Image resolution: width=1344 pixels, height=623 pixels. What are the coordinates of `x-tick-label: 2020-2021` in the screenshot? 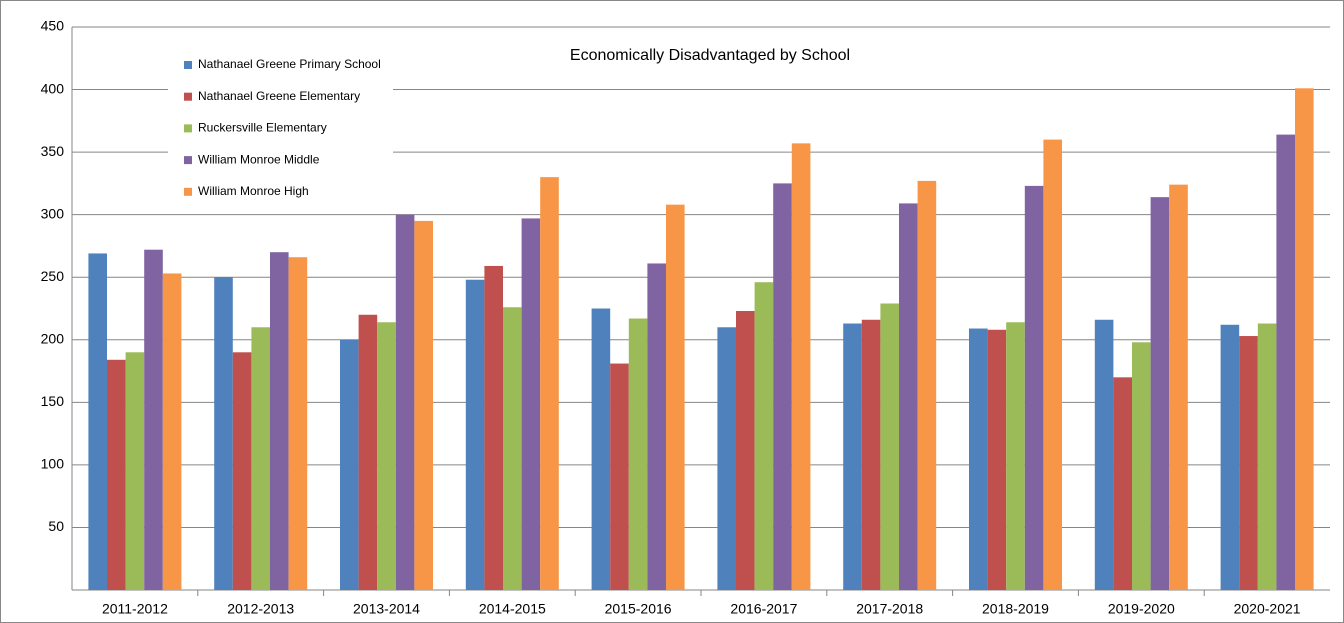 It's located at (1267, 609).